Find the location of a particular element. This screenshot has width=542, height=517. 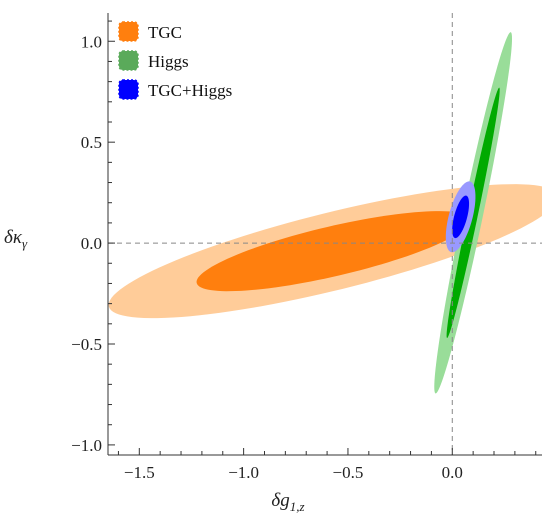

legend-label-combined: TGC+Higgs is located at coordinates (190, 90).